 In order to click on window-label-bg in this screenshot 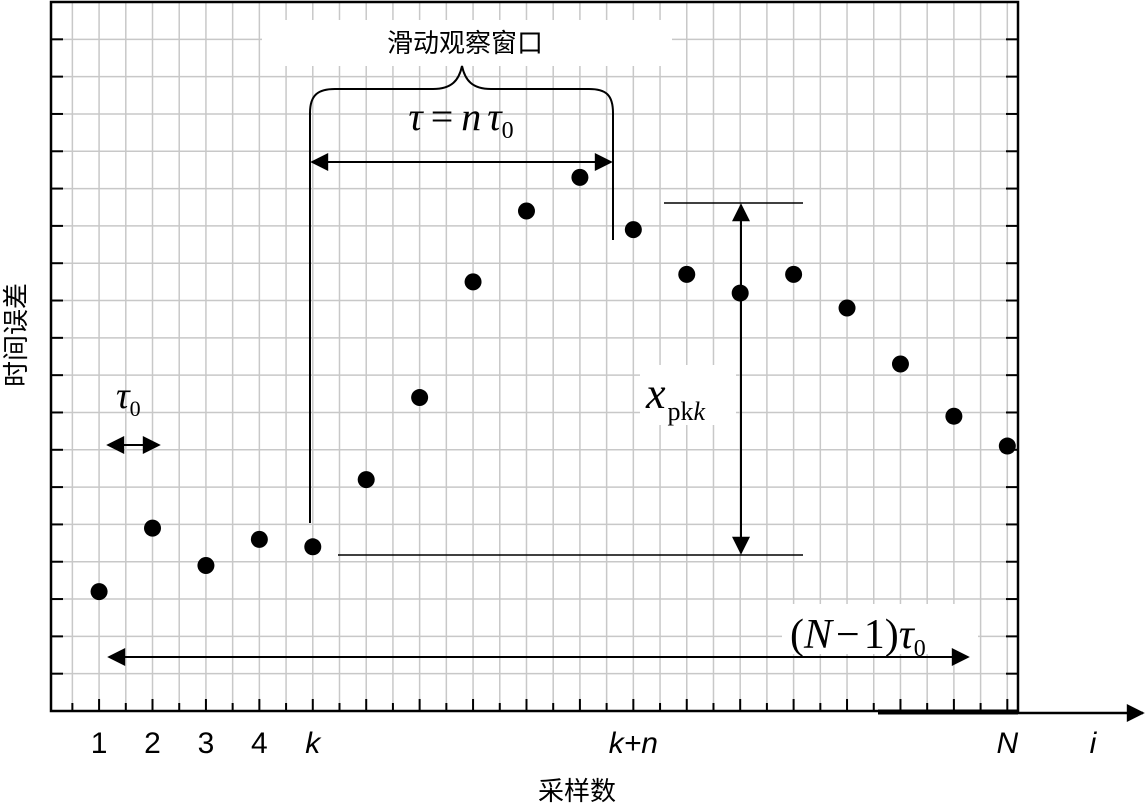, I will do `click(467, 43)`.